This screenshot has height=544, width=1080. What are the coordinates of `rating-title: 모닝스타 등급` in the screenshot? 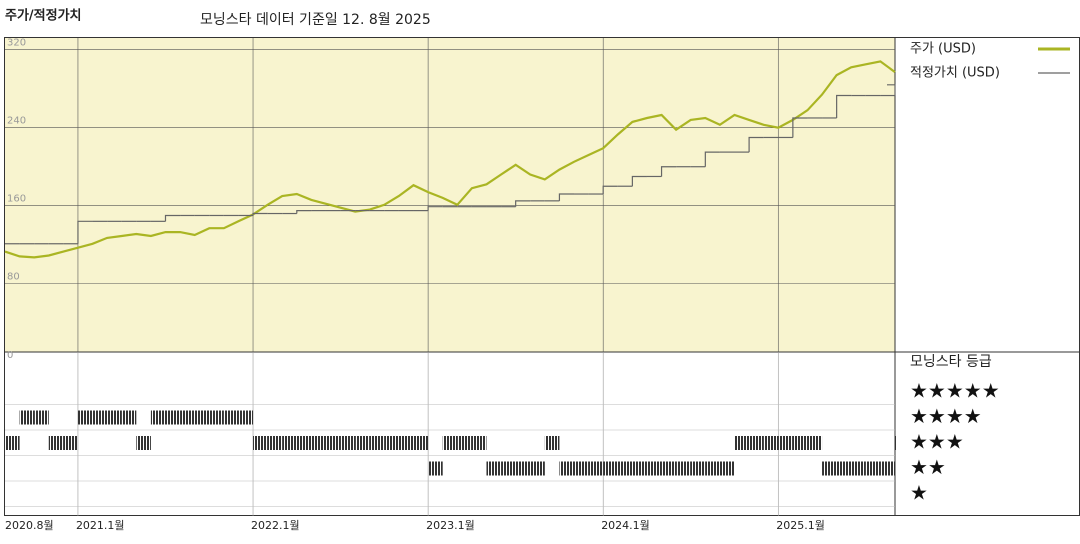 It's located at (951, 362).